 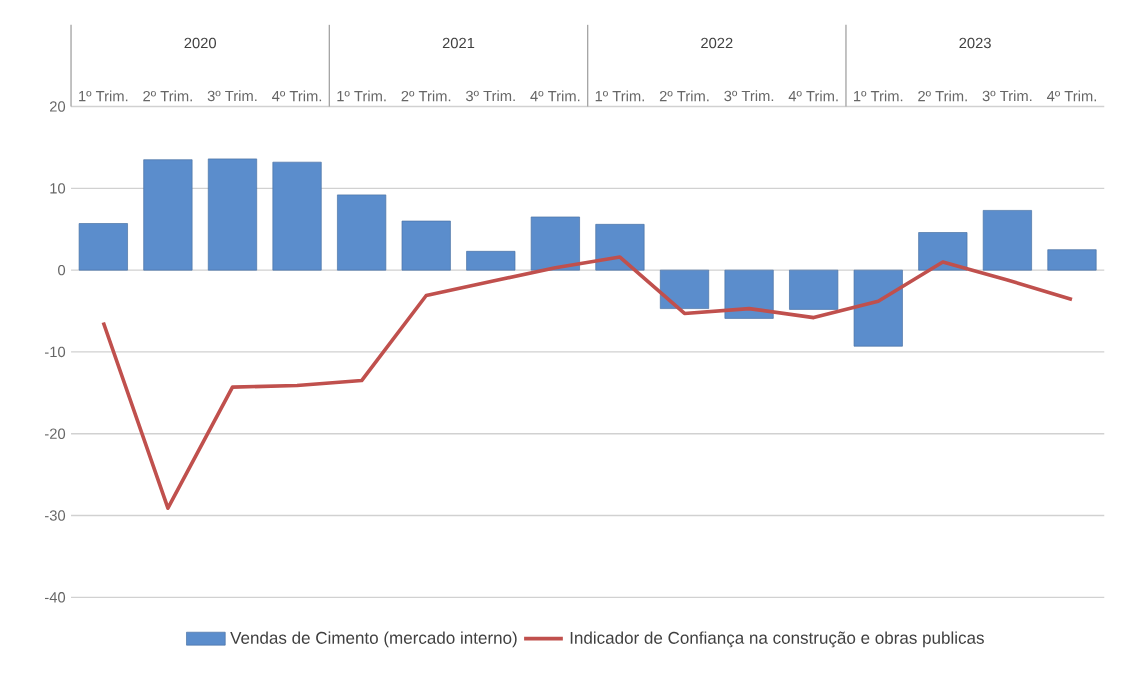 I want to click on legend-label: Indicador de Confiança na construção e obras publicas, so click(x=777, y=639).